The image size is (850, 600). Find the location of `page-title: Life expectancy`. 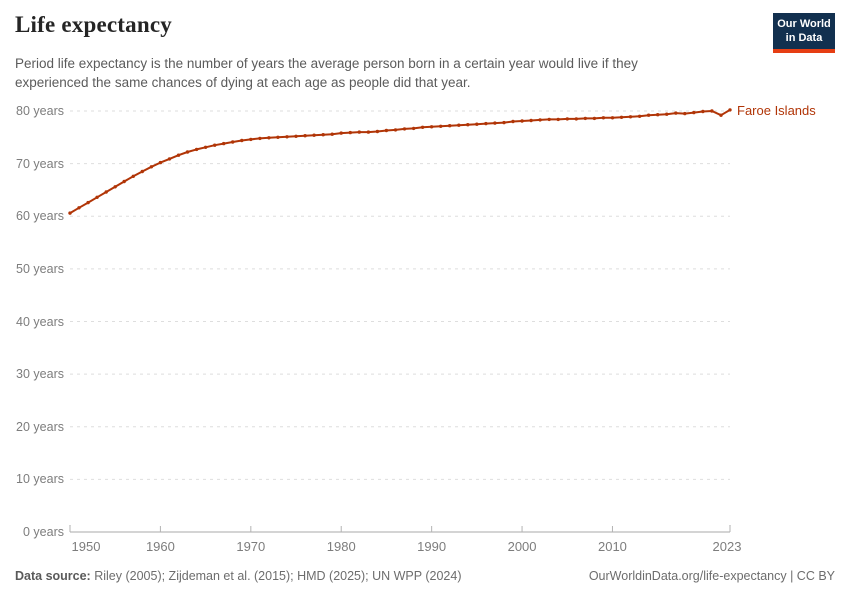

page-title: Life expectancy is located at coordinates (93, 24).